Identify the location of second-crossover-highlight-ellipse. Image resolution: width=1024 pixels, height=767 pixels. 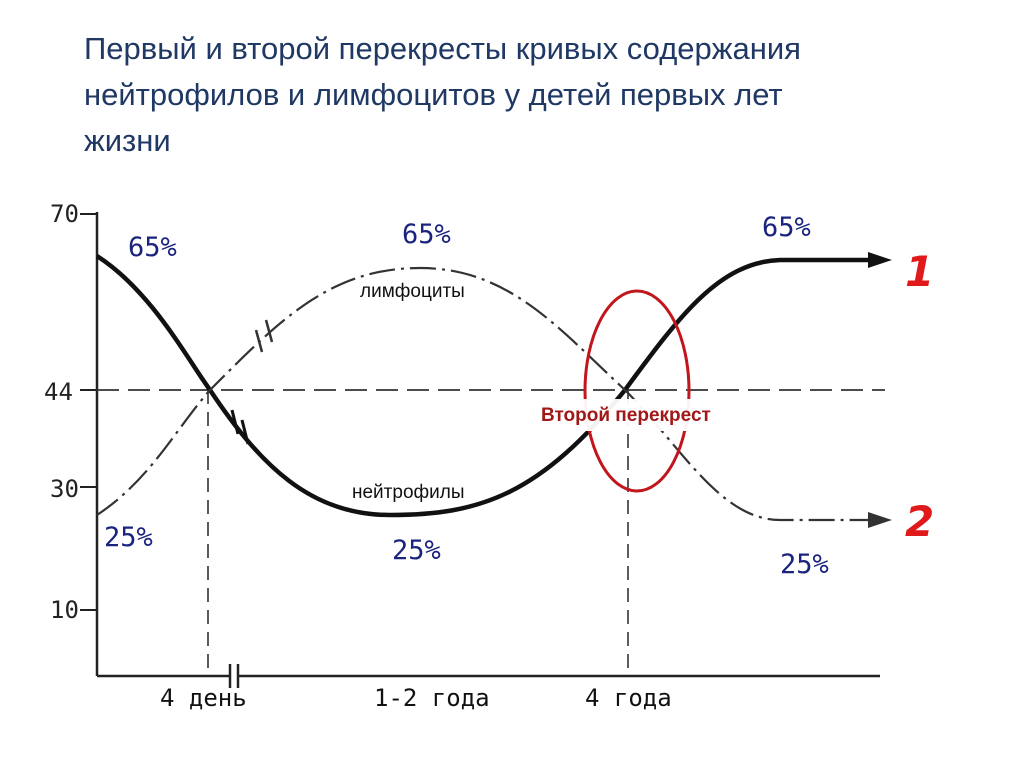
(637, 391).